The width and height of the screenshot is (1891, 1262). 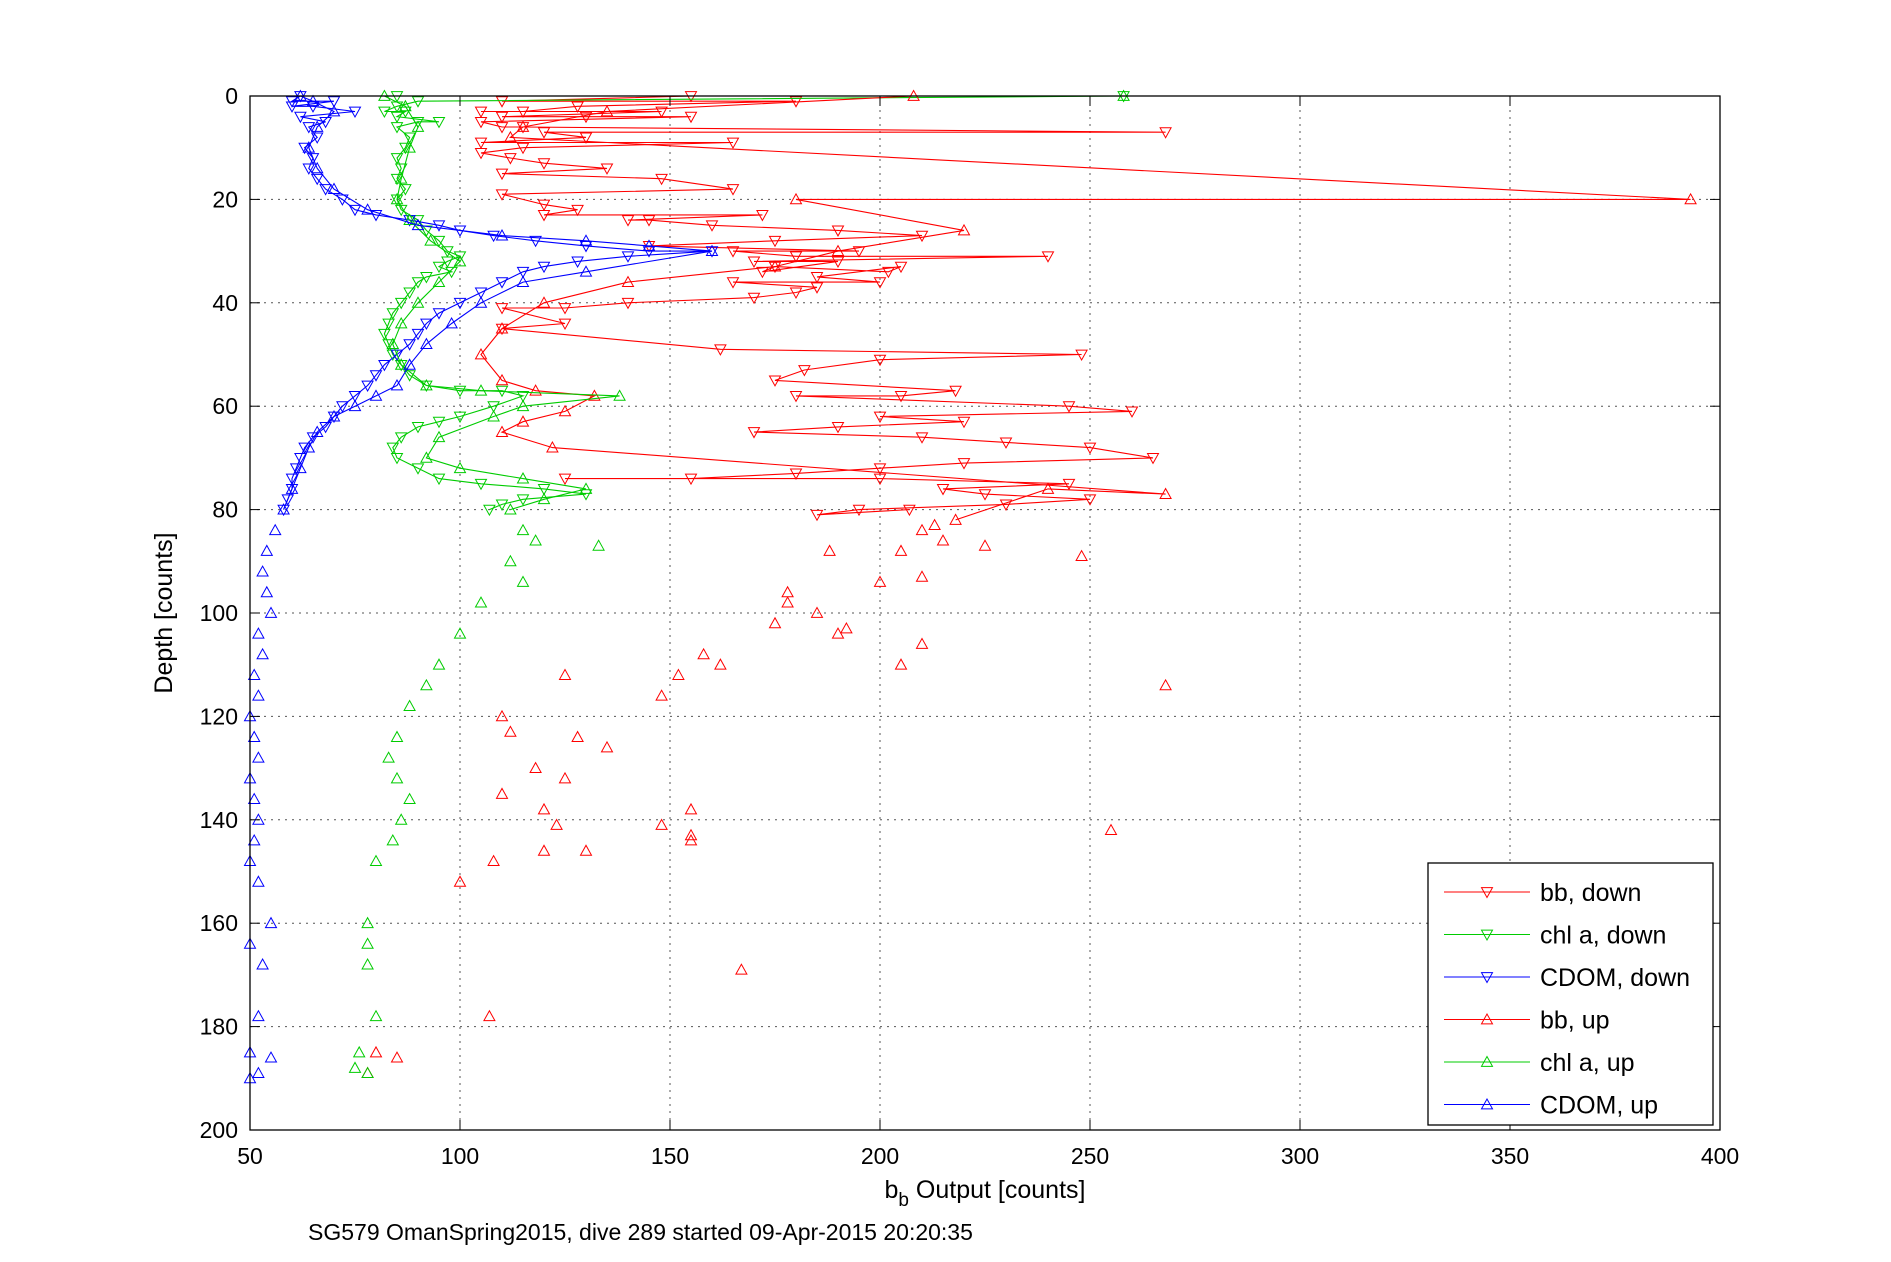 What do you see at coordinates (498, 302) in the screenshot?
I see `series-line` at bounding box center [498, 302].